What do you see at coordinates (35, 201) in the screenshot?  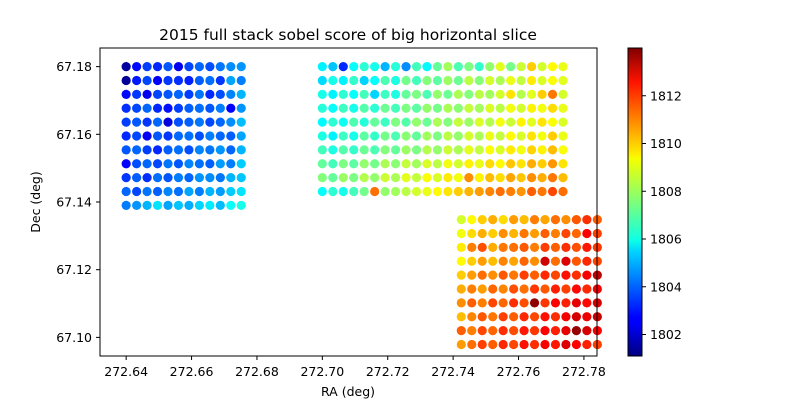 I see `y-axis-label: Dec (deg)` at bounding box center [35, 201].